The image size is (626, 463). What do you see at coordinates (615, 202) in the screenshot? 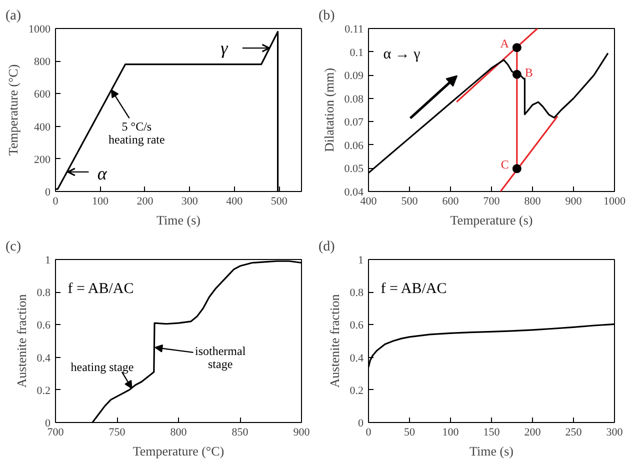
I see `x-tick-label: 1000` at bounding box center [615, 202].